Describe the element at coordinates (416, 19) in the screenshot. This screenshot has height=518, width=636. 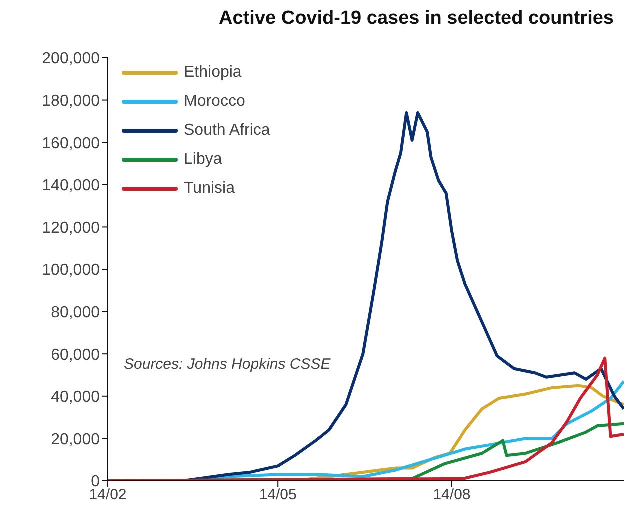
I see `chart-title: Active Covid-19 cases in selected countries` at that location.